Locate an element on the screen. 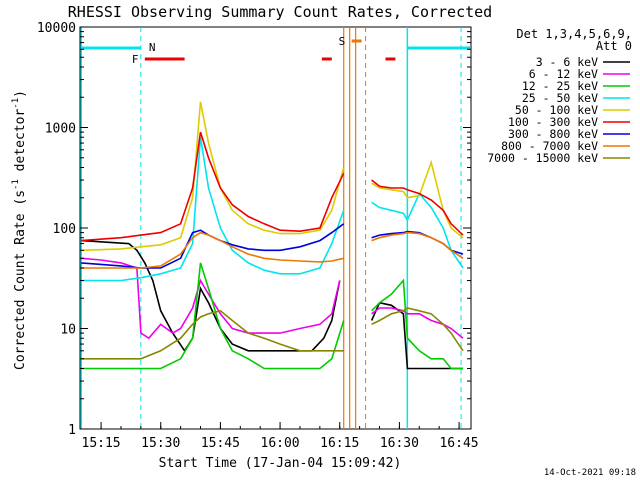 This screenshot has height=480, width=640. x-axis: 15:15 15:30 15:45 16:00 16:15 16:30 16:45 is located at coordinates (280, 436).